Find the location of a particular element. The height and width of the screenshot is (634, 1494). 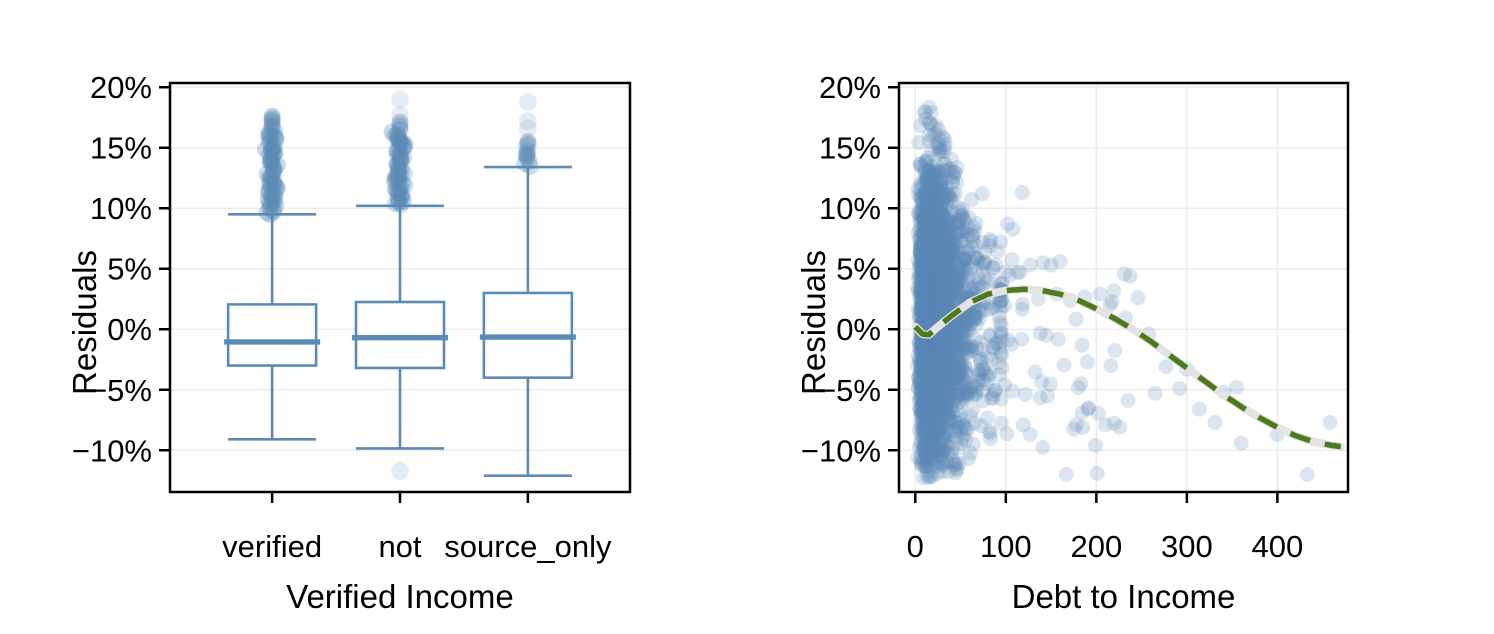

x-tick-label: 400 is located at coordinates (1278, 546).